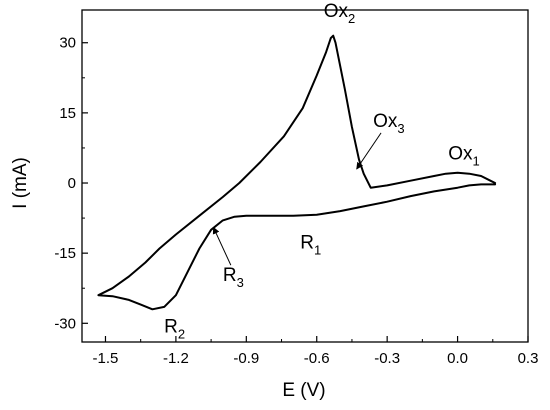 The height and width of the screenshot is (410, 550). What do you see at coordinates (233, 277) in the screenshot?
I see `peak-label-r3: R3` at bounding box center [233, 277].